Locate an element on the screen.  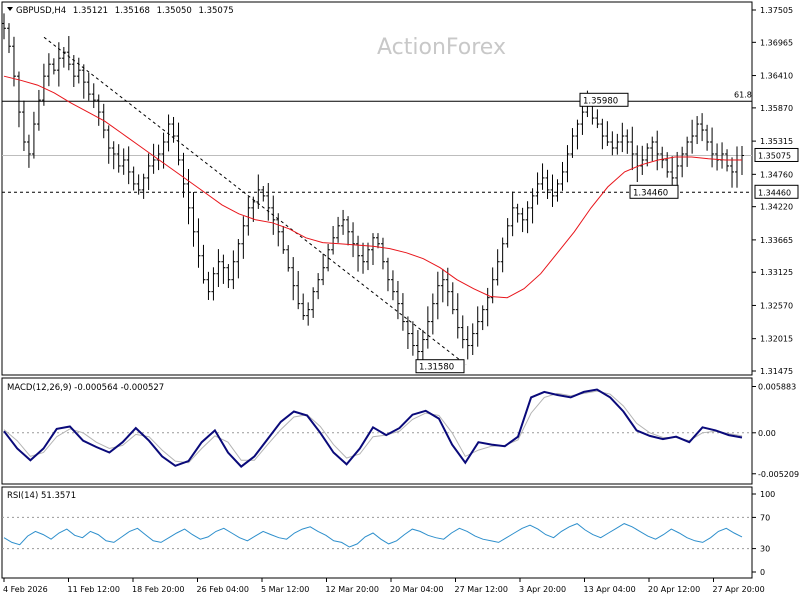
rsi-tick-label: 0 is located at coordinates (762, 572).